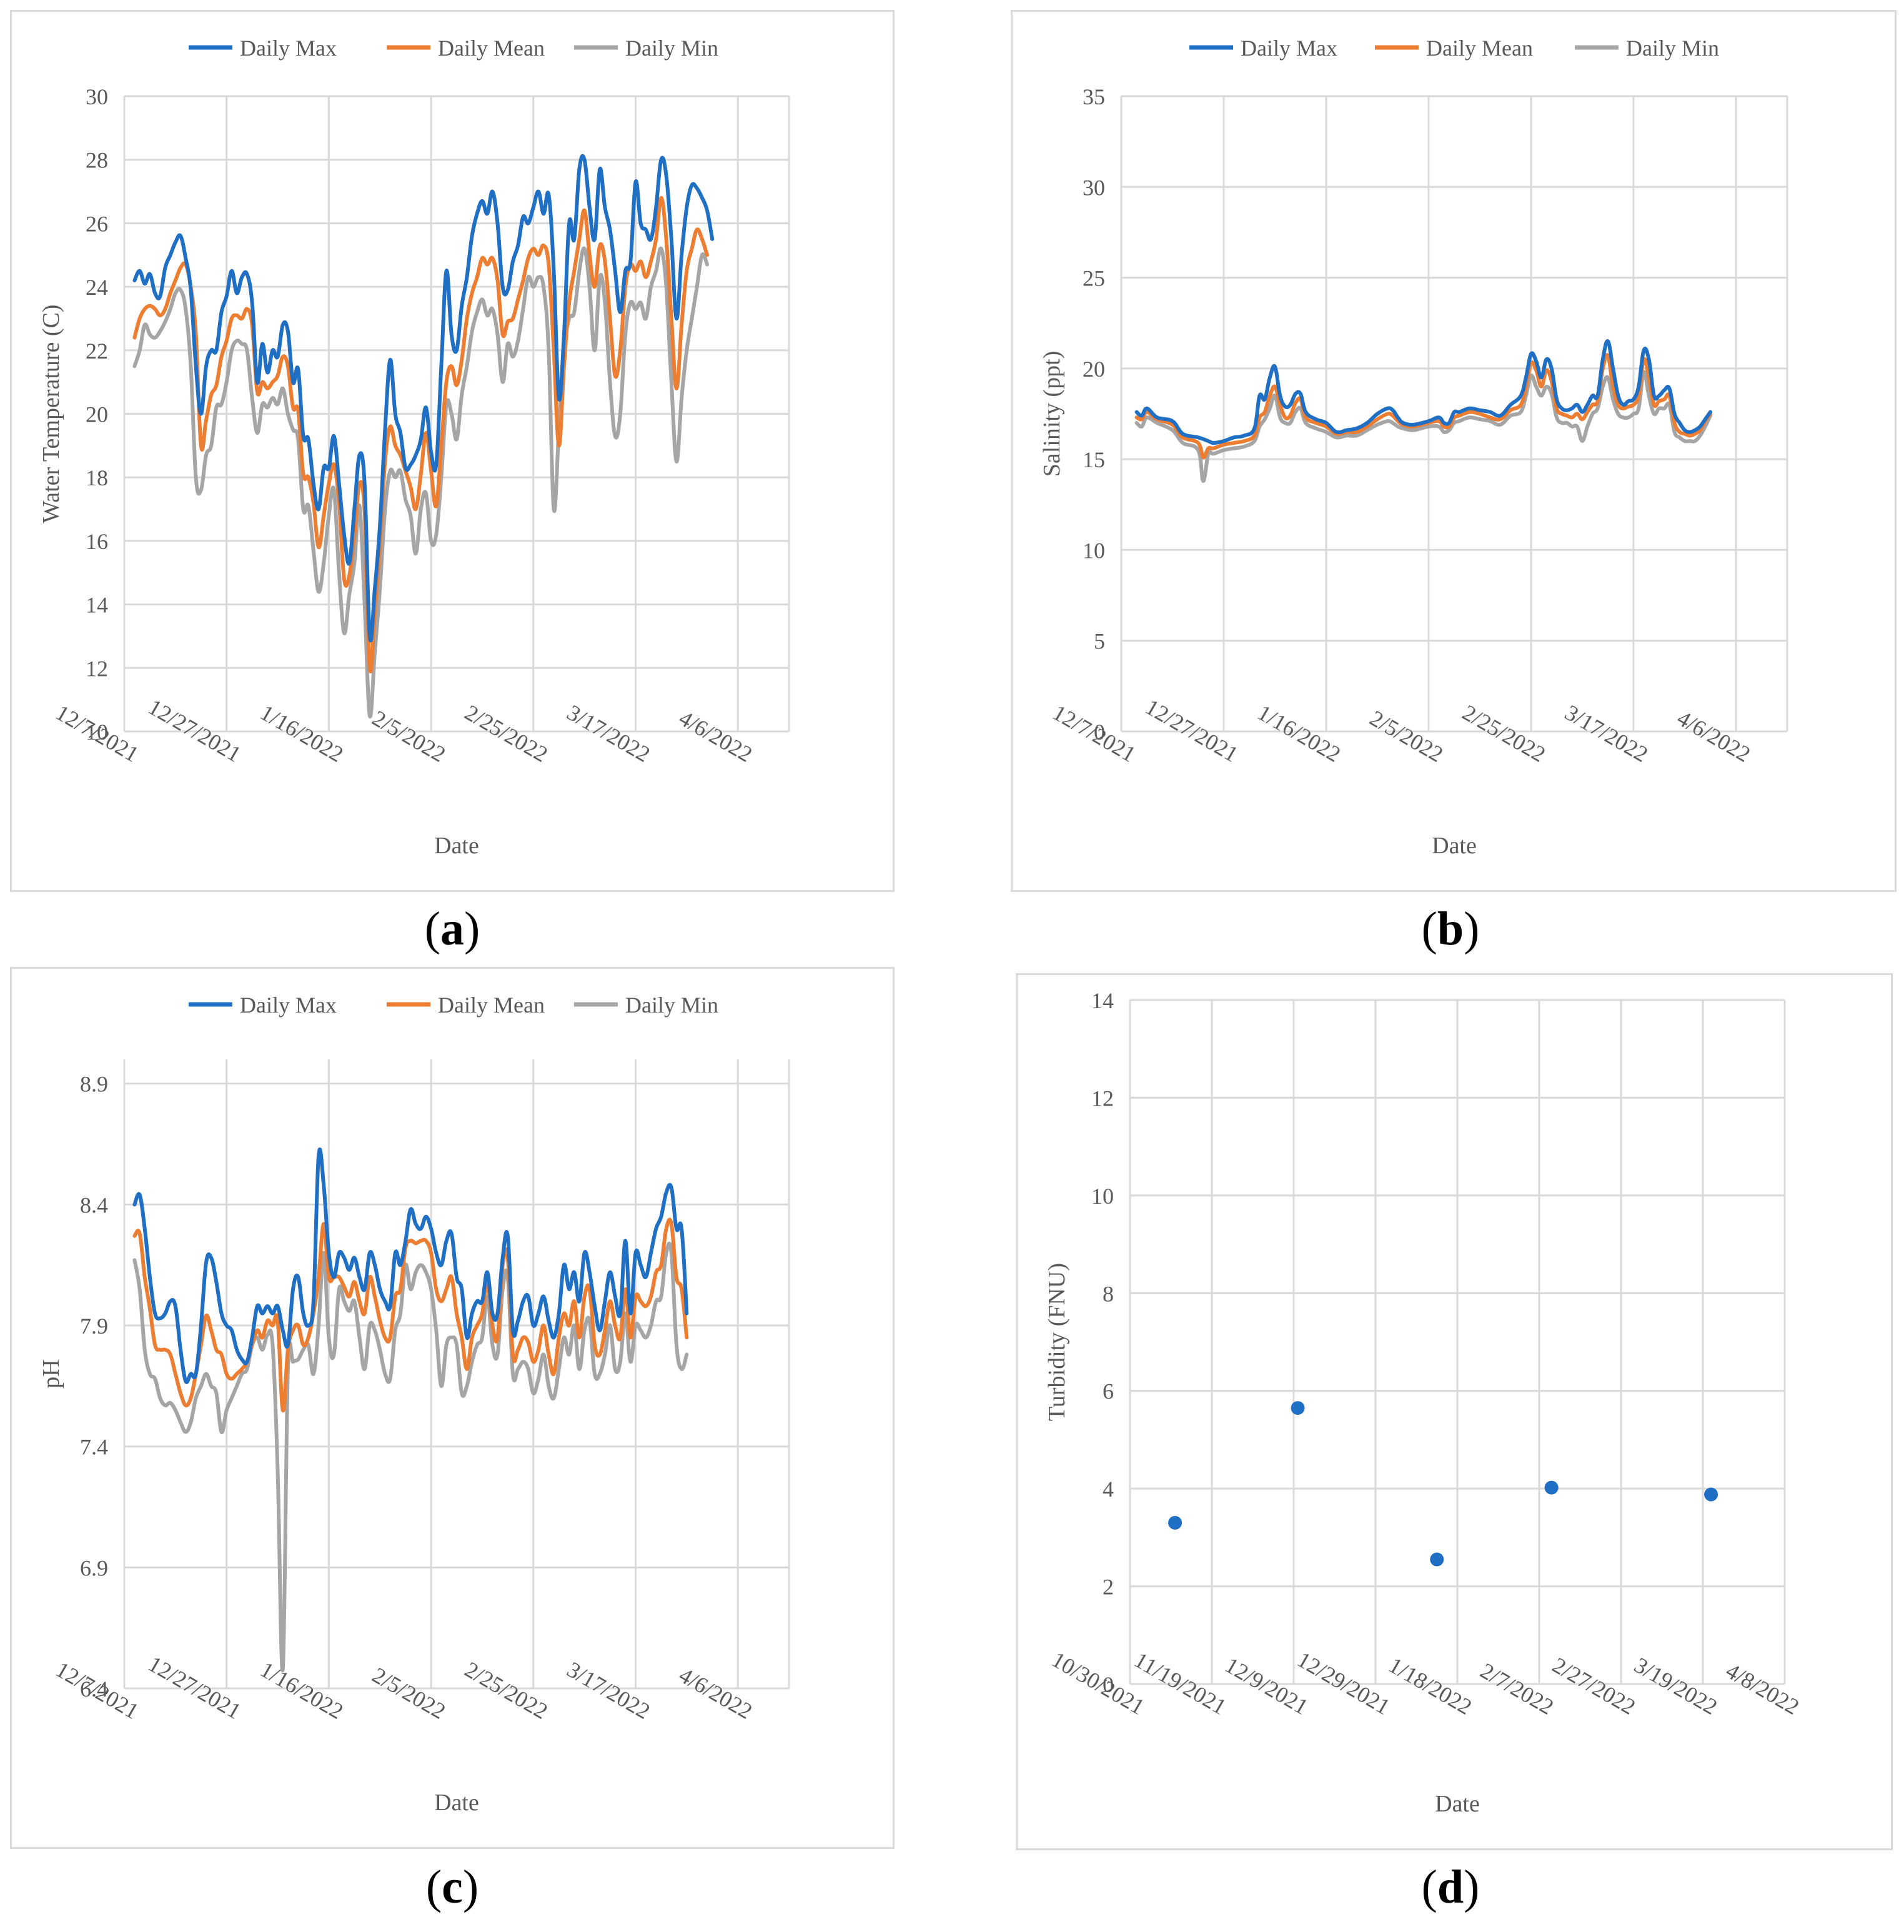 This screenshot has height=1932, width=1904. Describe the element at coordinates (1094, 278) in the screenshot. I see `y-tick-label: 25` at that location.